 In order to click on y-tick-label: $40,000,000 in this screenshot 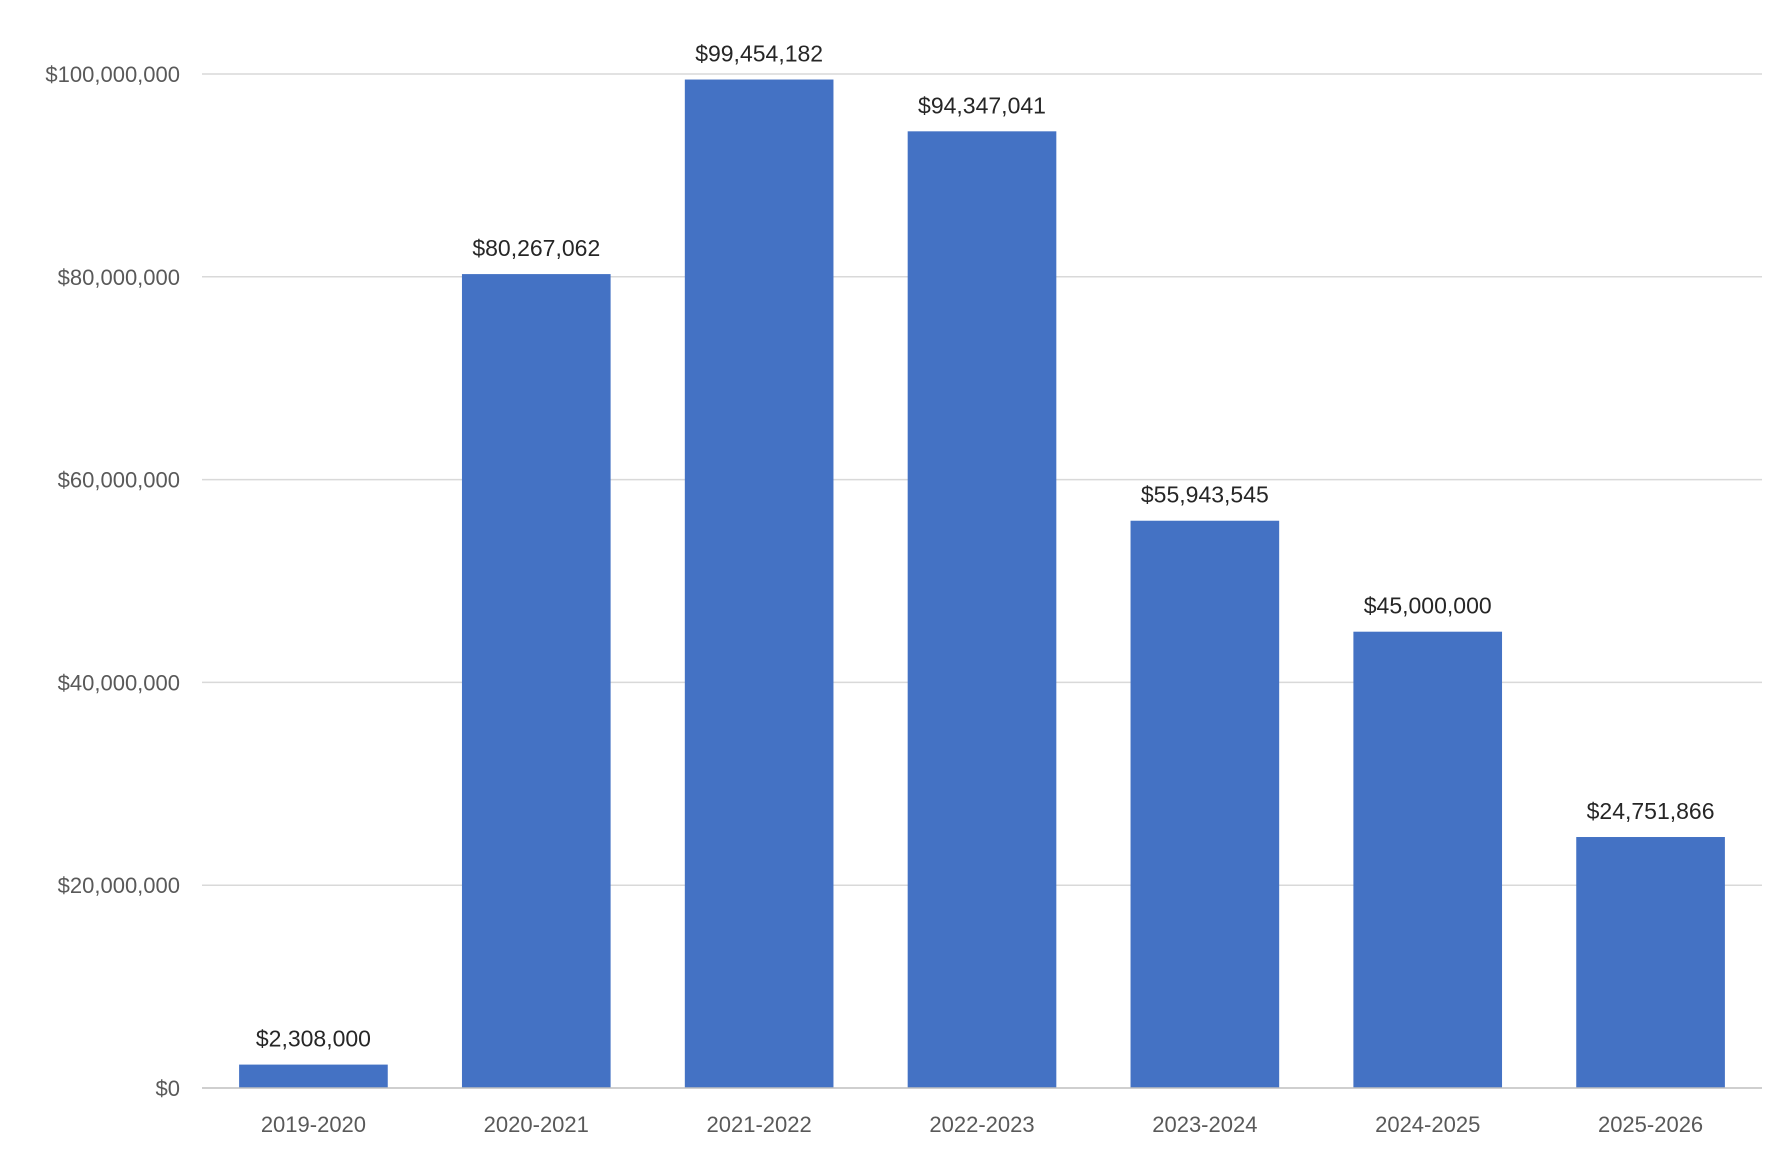, I will do `click(119, 682)`.